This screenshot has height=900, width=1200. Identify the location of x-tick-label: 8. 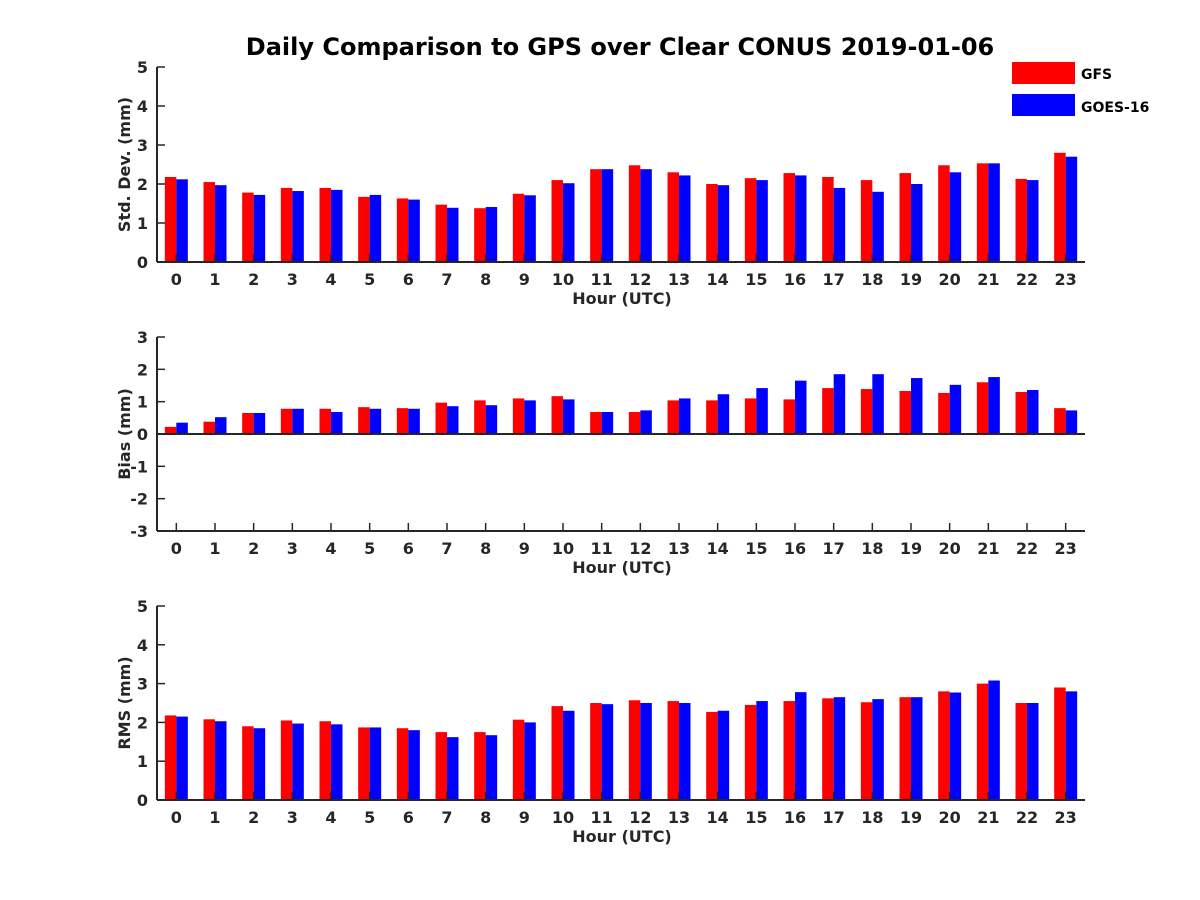
(485, 817).